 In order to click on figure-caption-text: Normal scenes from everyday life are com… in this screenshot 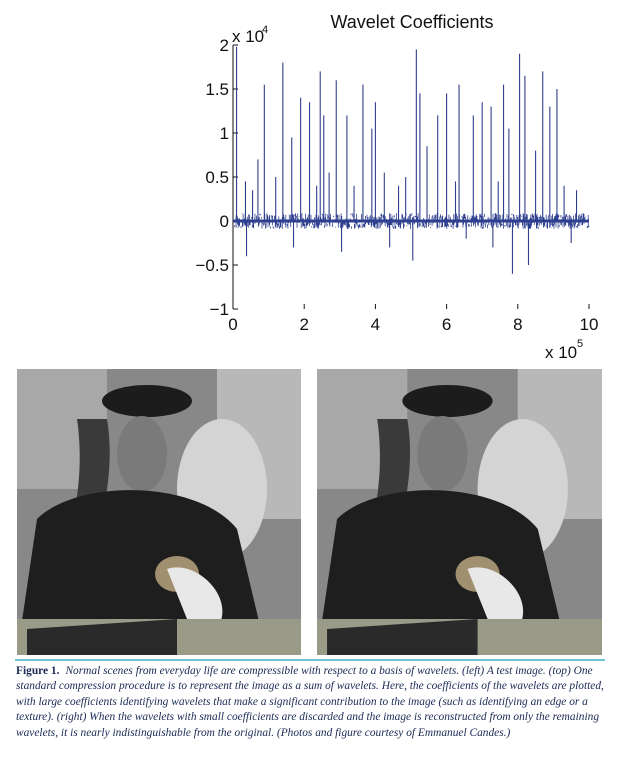, I will do `click(310, 702)`.